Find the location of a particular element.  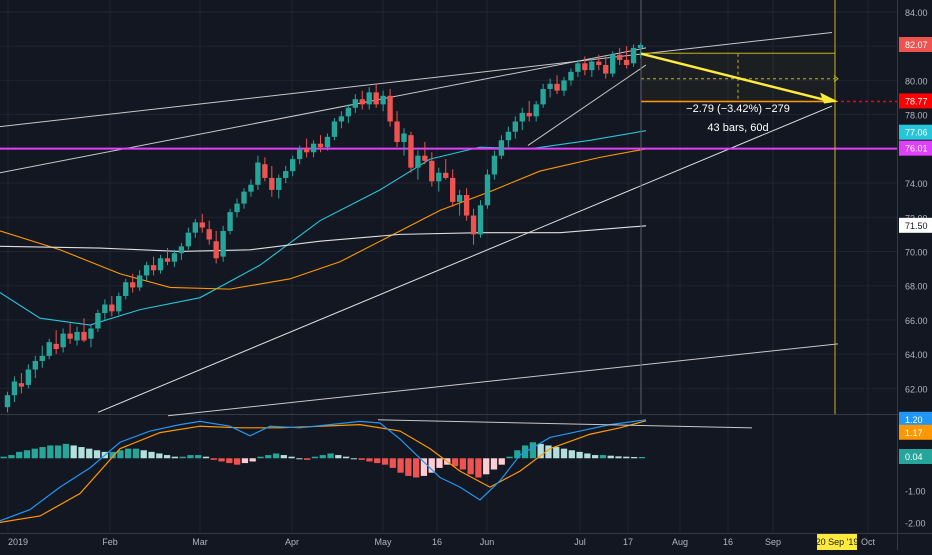

price-tick-label: 74.00 is located at coordinates (916, 184).